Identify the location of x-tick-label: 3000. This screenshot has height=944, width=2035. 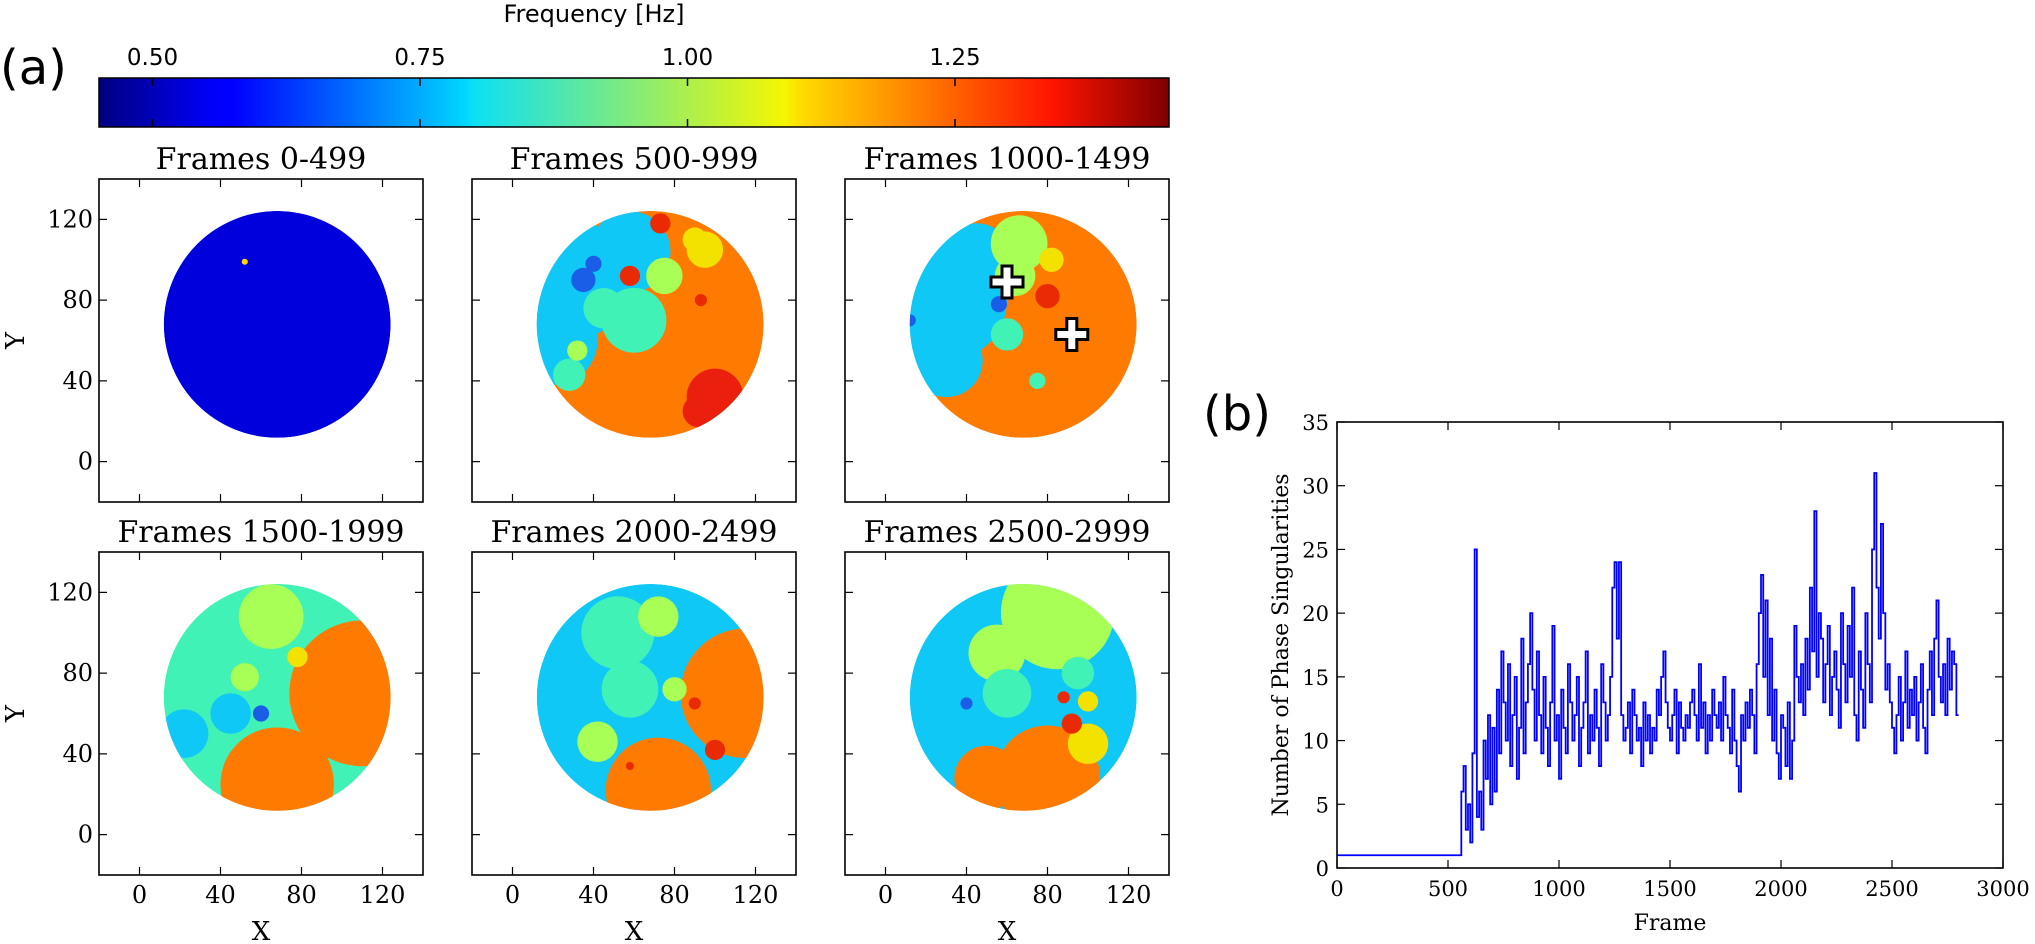
(2002, 889).